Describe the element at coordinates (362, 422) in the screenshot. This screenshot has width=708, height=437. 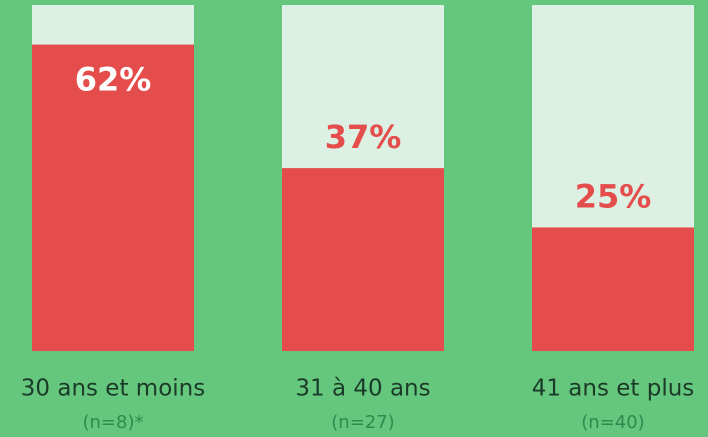
I see `x-tick-sublabel: (n=27)` at that location.